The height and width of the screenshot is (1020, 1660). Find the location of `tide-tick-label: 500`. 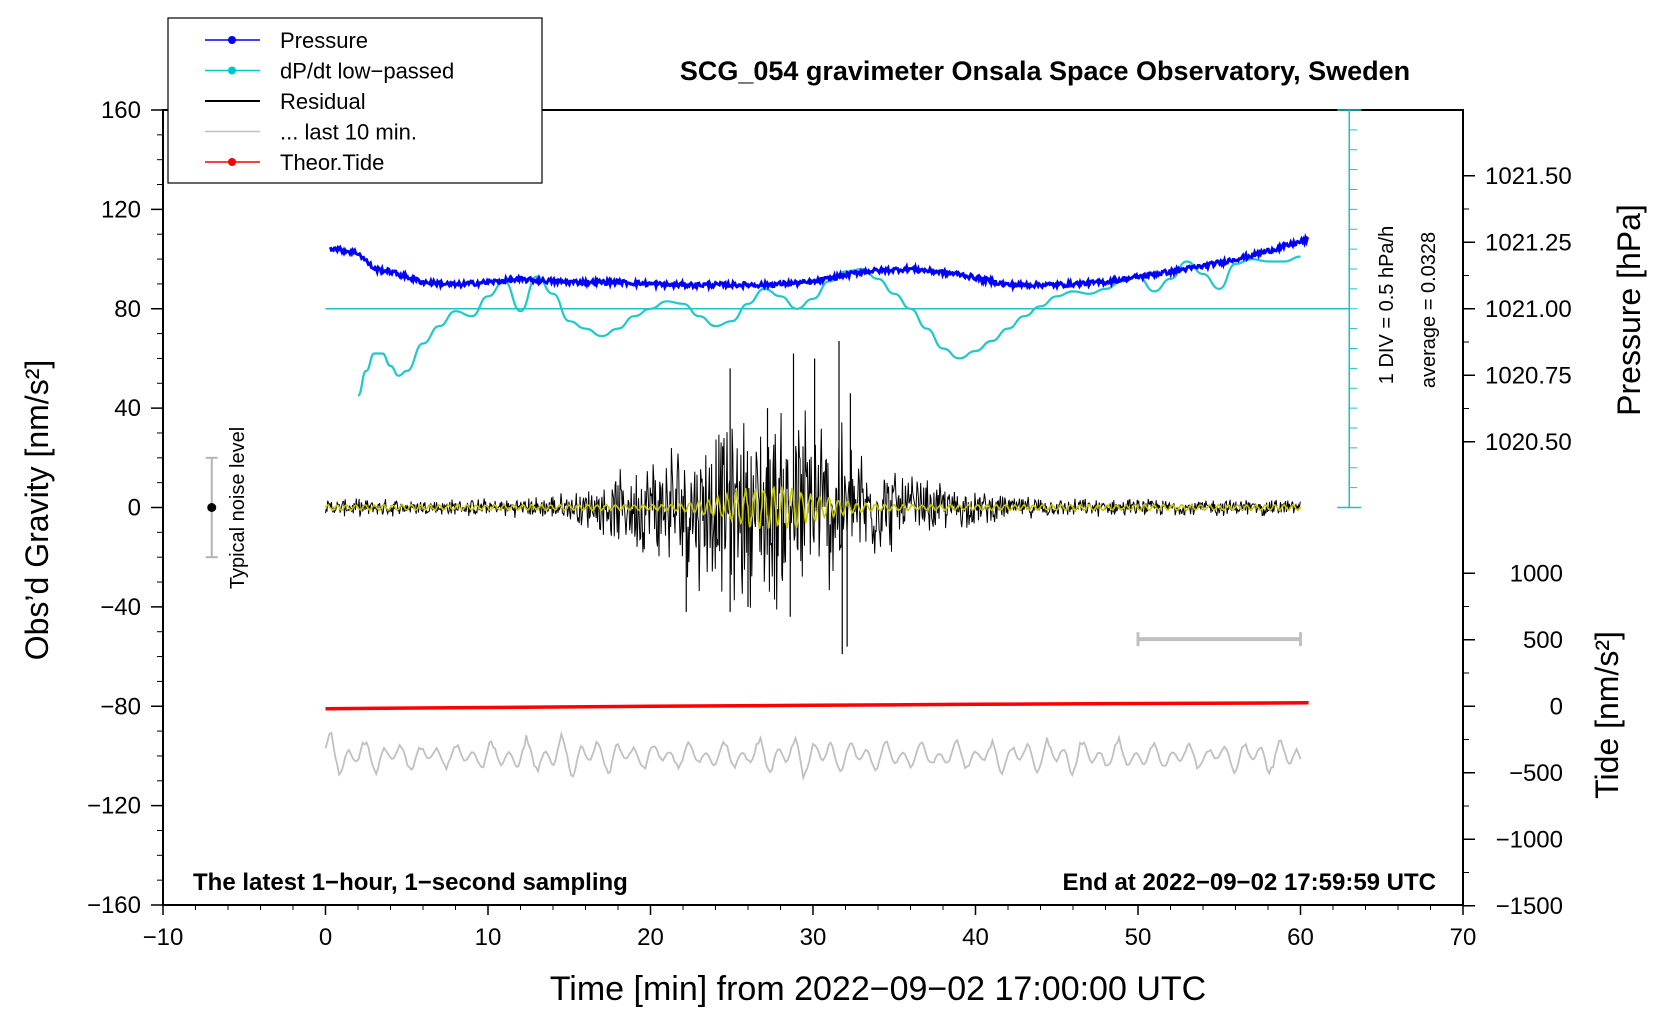

tide-tick-label: 500 is located at coordinates (1543, 640).